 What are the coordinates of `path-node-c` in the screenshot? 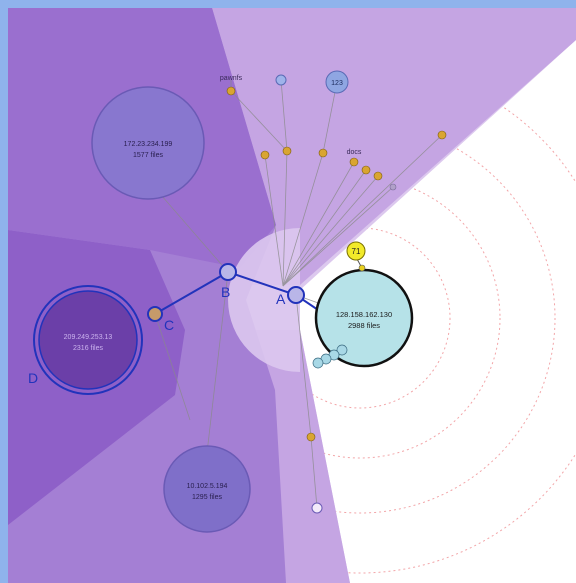 It's located at (155, 314).